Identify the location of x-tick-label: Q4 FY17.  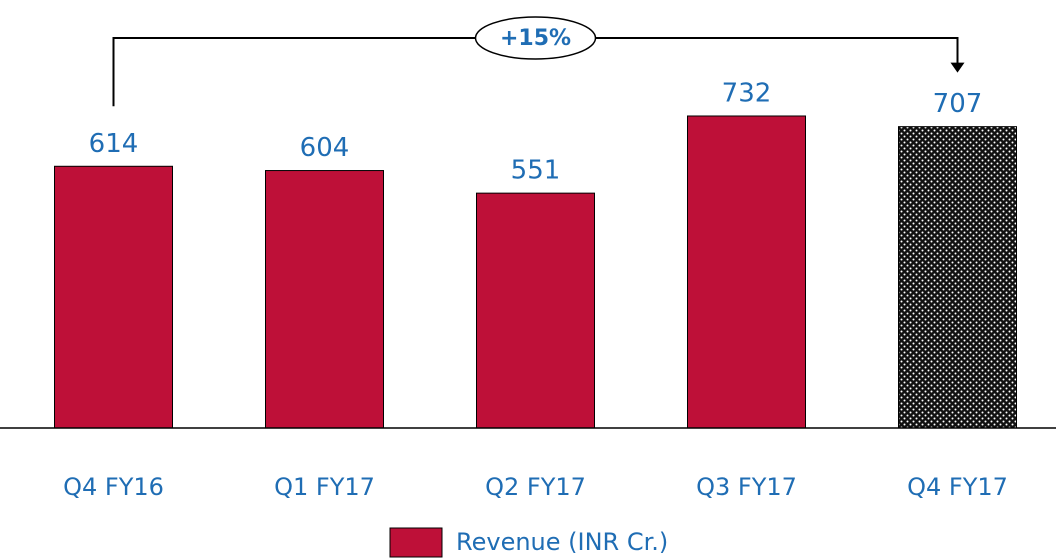
(957, 487).